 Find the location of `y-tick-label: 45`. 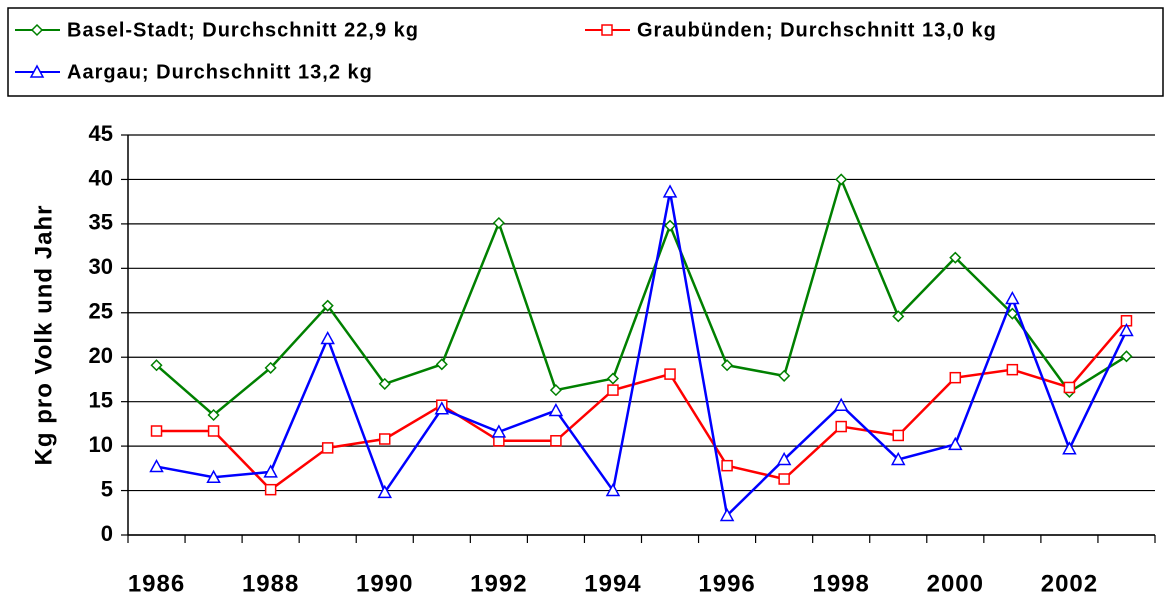

y-tick-label: 45 is located at coordinates (101, 133).